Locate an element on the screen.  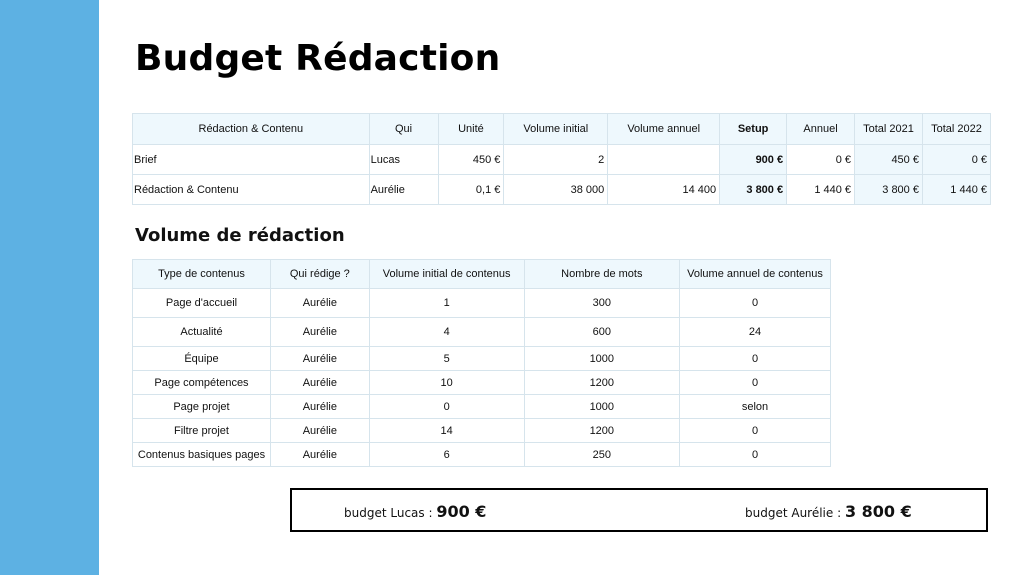
table-row: Contenus basiques pages Aurélie 6 250 0 is located at coordinates (481, 454).